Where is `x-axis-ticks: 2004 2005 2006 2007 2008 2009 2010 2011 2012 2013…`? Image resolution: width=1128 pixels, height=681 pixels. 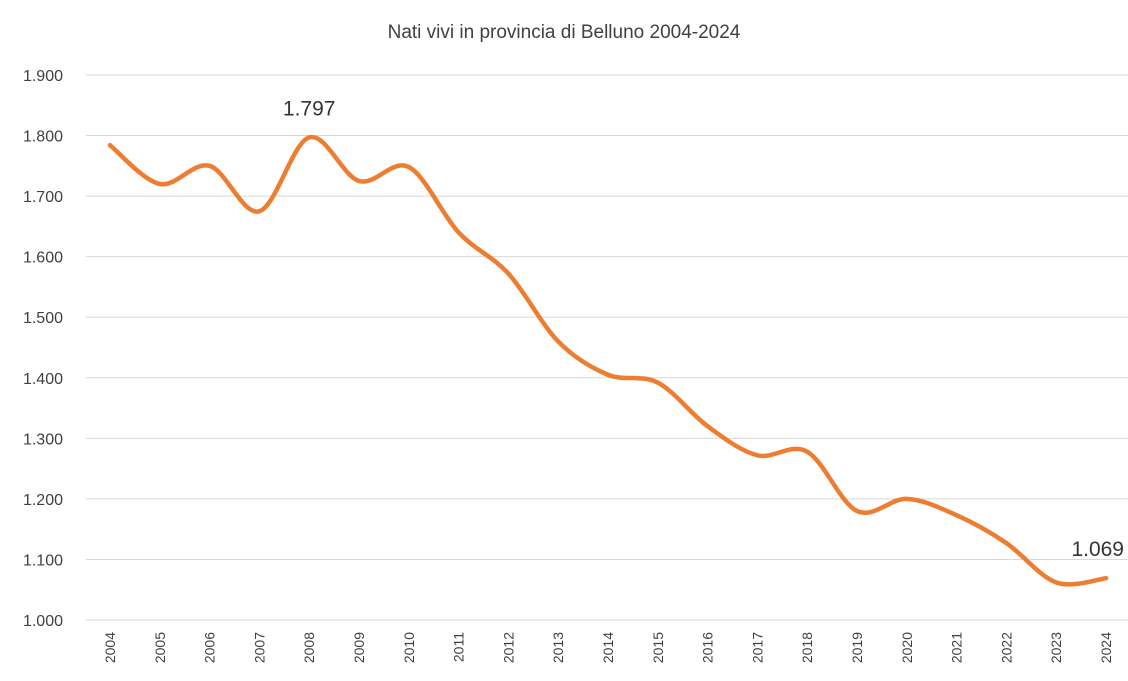 x-axis-ticks: 2004 2005 2006 2007 2008 2009 2010 2011 2012 2013… is located at coordinates (608, 647).